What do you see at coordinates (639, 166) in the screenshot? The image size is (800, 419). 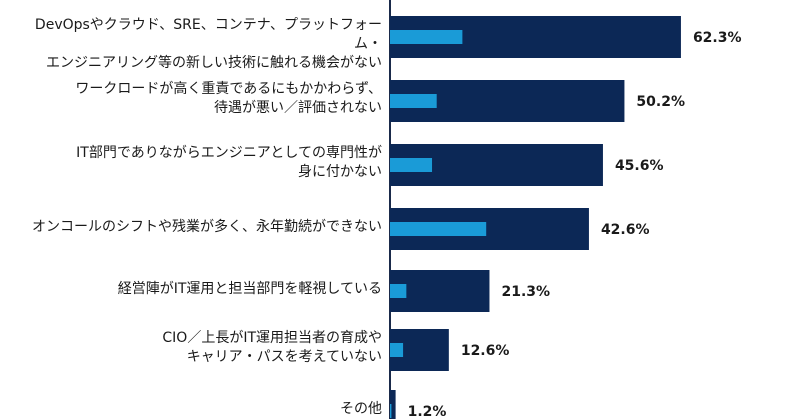 I see `value-label-2: 45.6%` at bounding box center [639, 166].